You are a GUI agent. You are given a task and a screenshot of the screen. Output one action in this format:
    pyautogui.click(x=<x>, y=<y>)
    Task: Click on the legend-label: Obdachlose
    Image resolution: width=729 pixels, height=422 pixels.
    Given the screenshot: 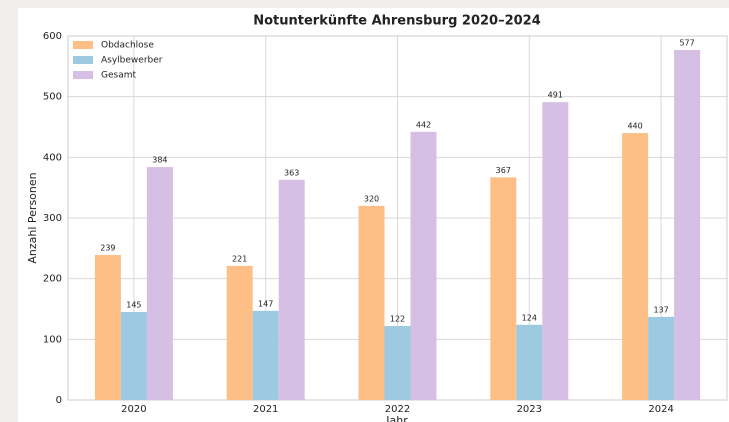 What is the action you would take?
    pyautogui.click(x=127, y=46)
    